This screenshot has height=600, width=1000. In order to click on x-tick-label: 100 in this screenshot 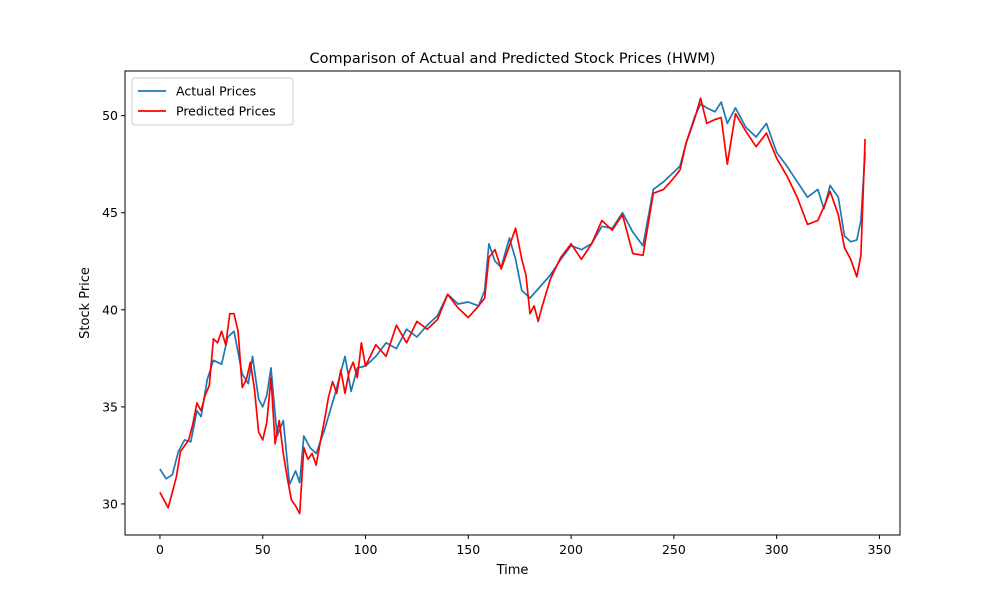, I will do `click(366, 549)`.